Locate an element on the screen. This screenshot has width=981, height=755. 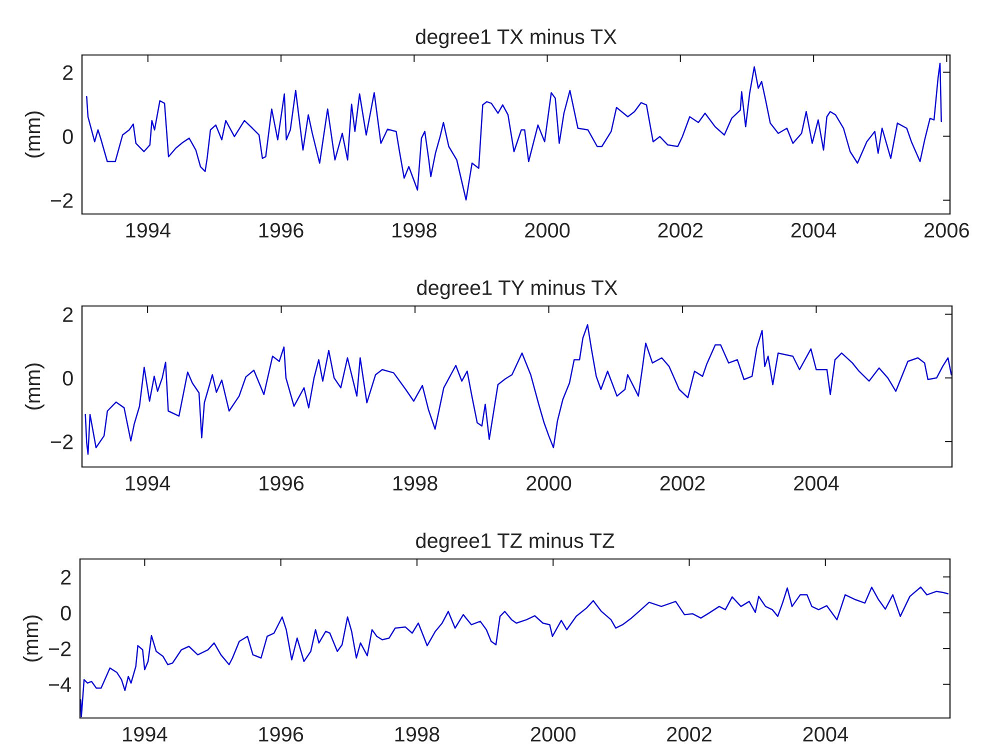
chart-title: degree1 TZ minus TZ is located at coordinates (515, 542).